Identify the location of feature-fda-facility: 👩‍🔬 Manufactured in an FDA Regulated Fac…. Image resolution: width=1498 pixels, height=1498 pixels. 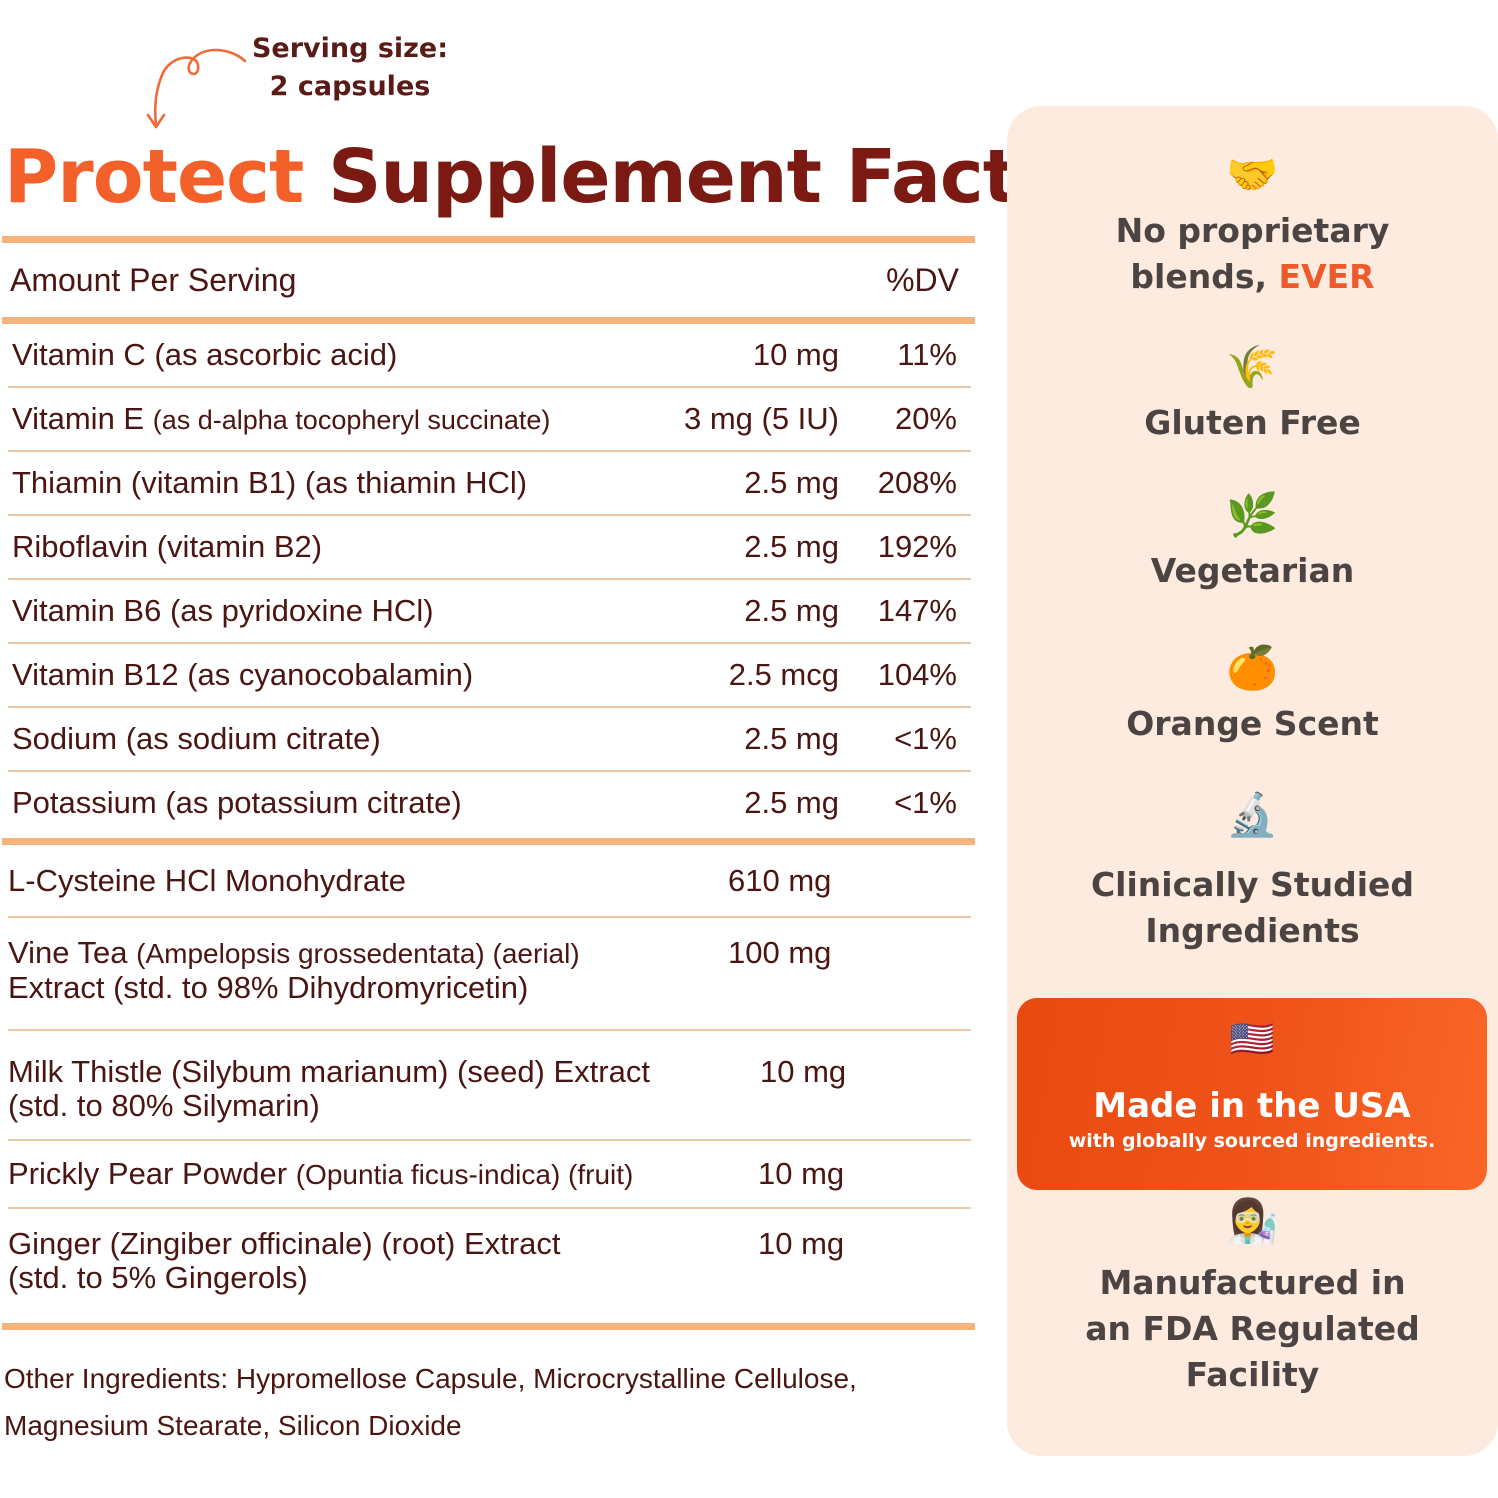
(1252, 1297).